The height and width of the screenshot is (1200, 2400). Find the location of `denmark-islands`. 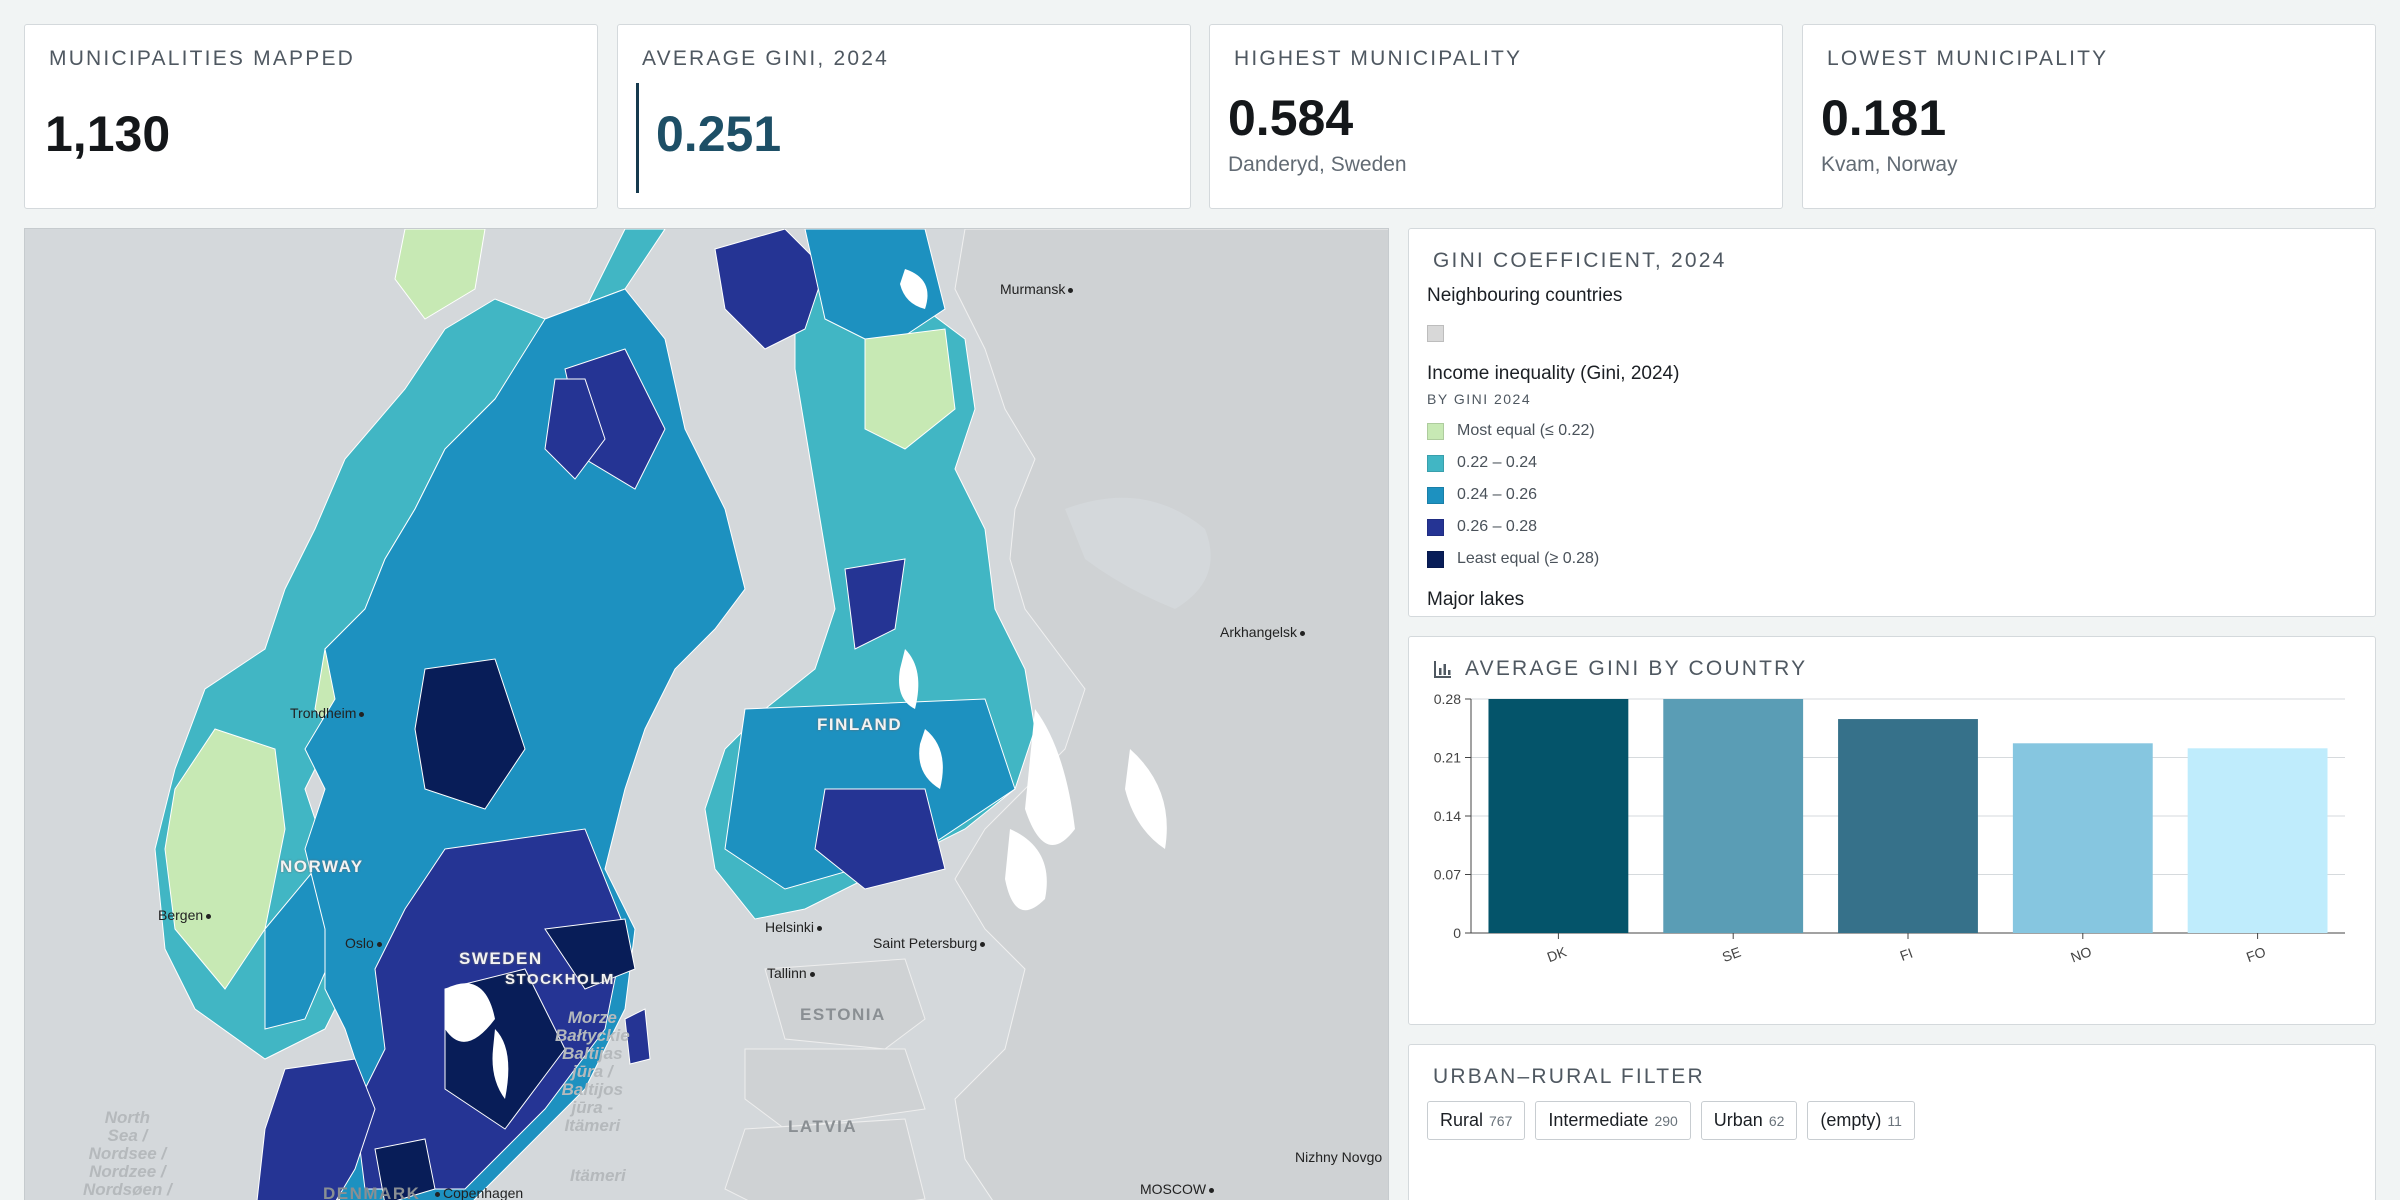

denmark-islands is located at coordinates (405, 1169).